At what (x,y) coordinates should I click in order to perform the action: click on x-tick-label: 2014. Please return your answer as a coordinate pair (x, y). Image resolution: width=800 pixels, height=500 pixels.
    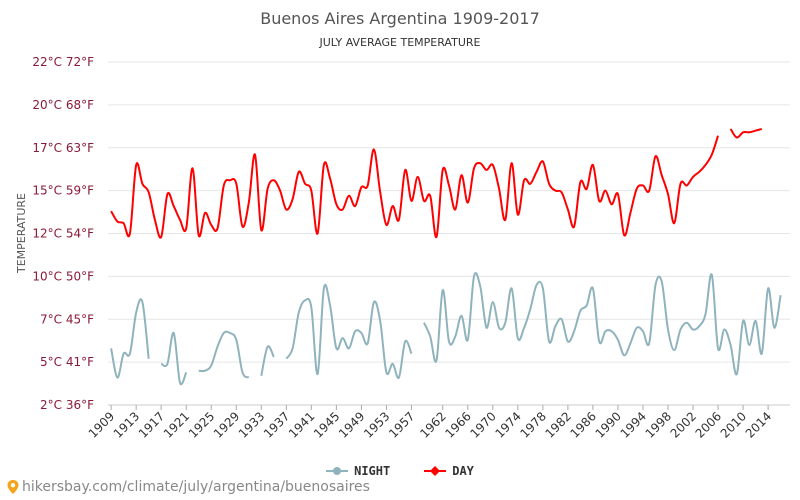
    Looking at the image, I should click on (758, 424).